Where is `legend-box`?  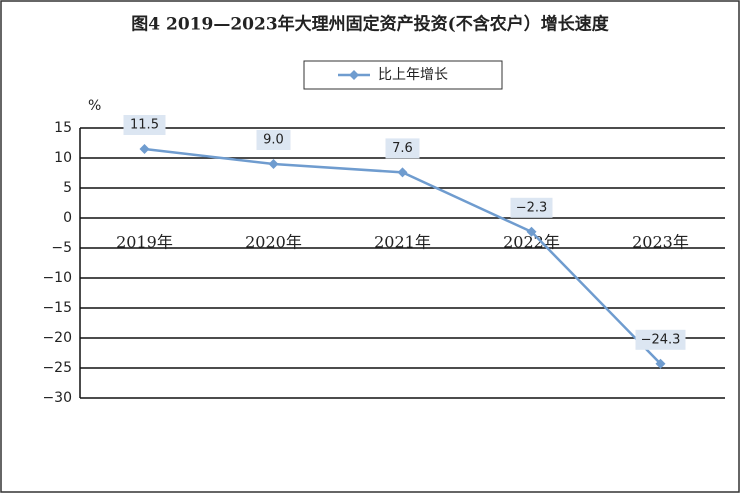
legend-box is located at coordinates (403, 75).